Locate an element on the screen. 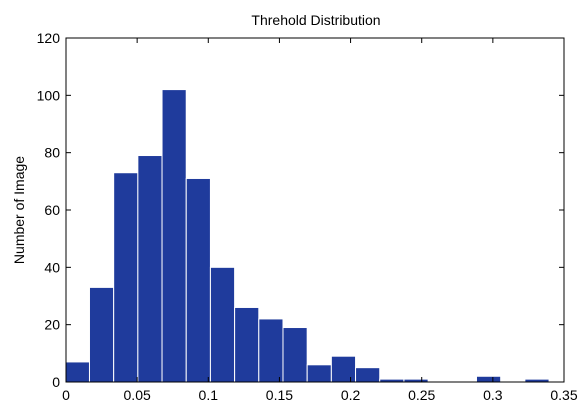  y-axis-label: Number of Image is located at coordinates (19, 210).